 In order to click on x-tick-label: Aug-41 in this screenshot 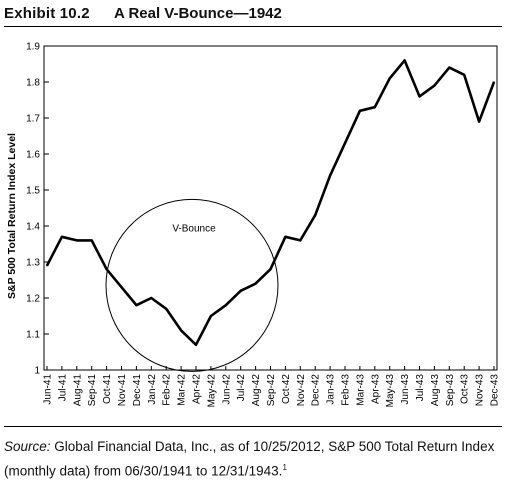, I will do `click(77, 390)`.